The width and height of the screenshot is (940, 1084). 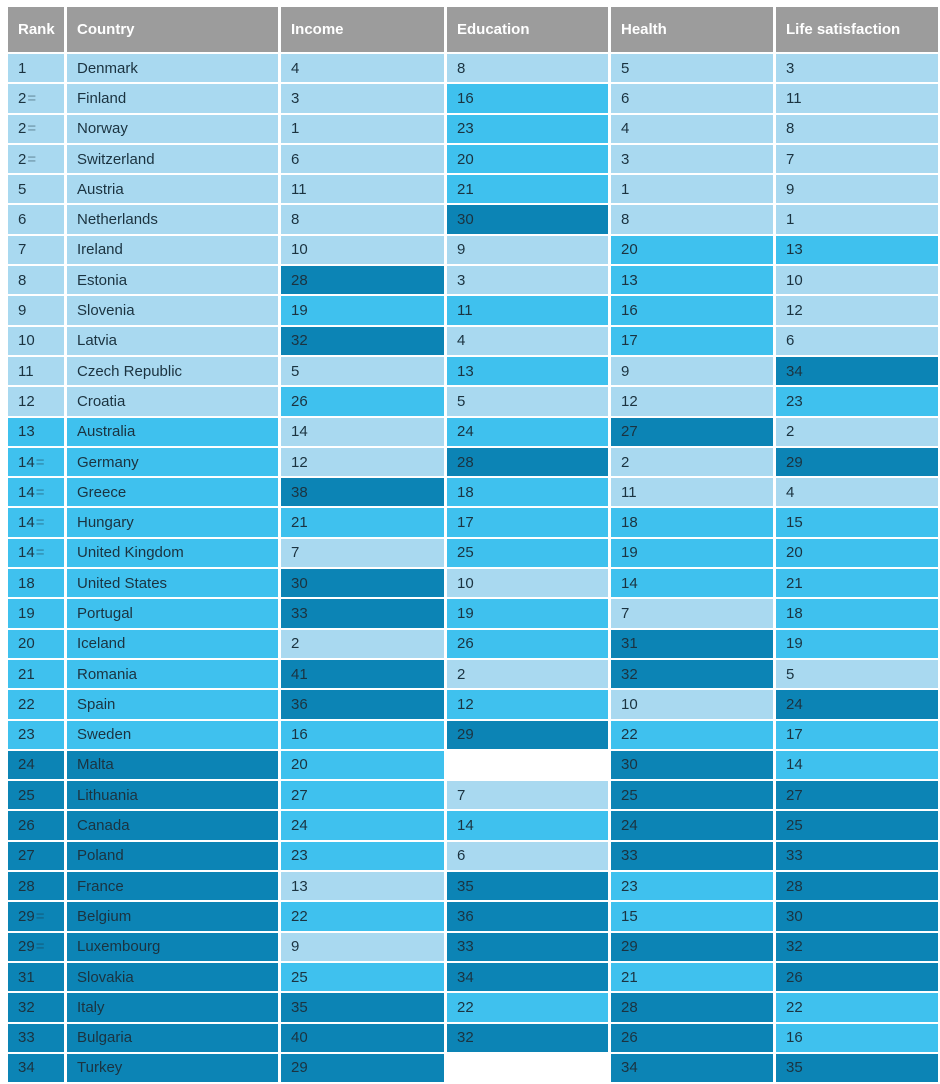 What do you see at coordinates (692, 371) in the screenshot?
I see `health-cell: 9` at bounding box center [692, 371].